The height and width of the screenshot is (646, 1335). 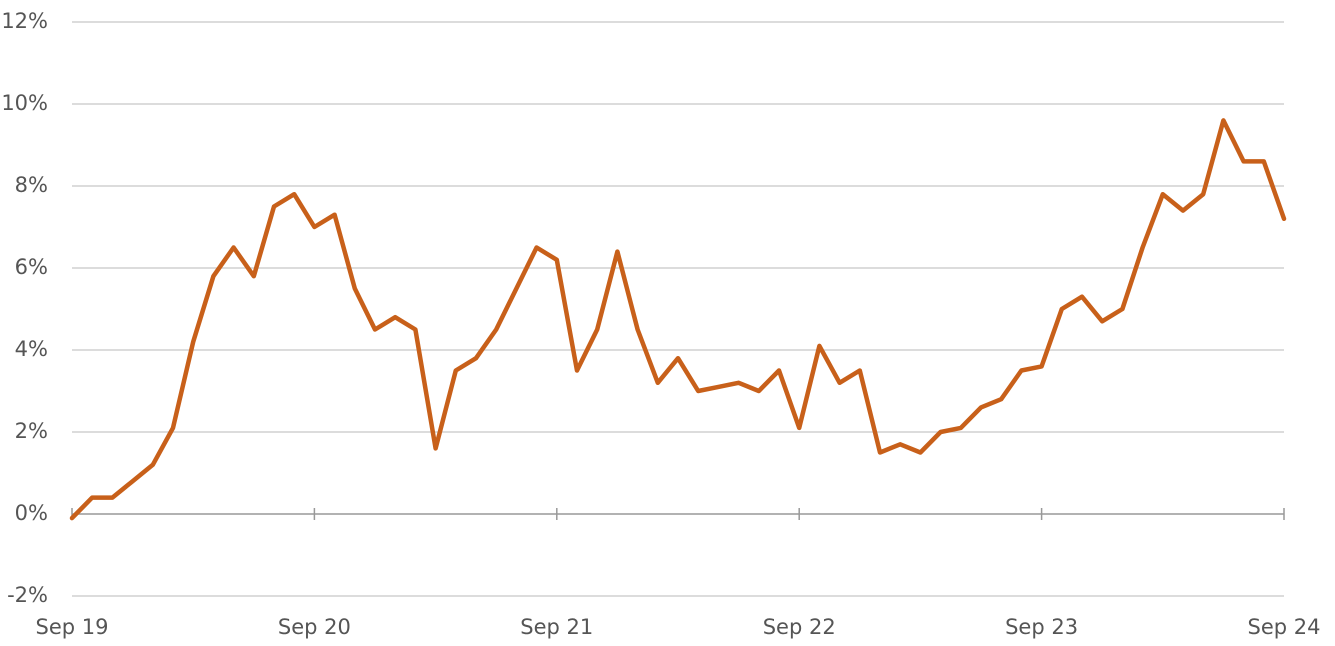 What do you see at coordinates (72, 627) in the screenshot?
I see `x-tick-label: Sep 19` at bounding box center [72, 627].